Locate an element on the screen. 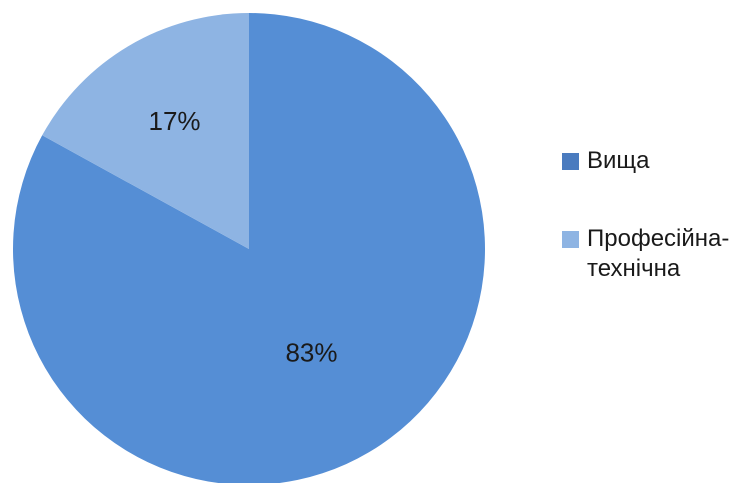 Image resolution: width=756 pixels, height=488 pixels. legend-label-0: Вища is located at coordinates (618, 161).